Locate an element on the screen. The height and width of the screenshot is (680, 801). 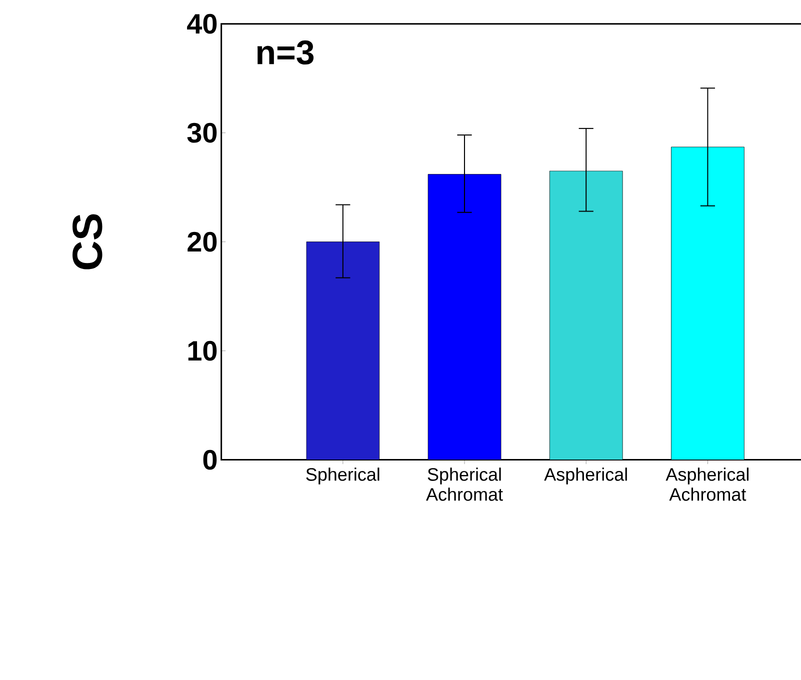
y-tick-label: 40 is located at coordinates (202, 24).